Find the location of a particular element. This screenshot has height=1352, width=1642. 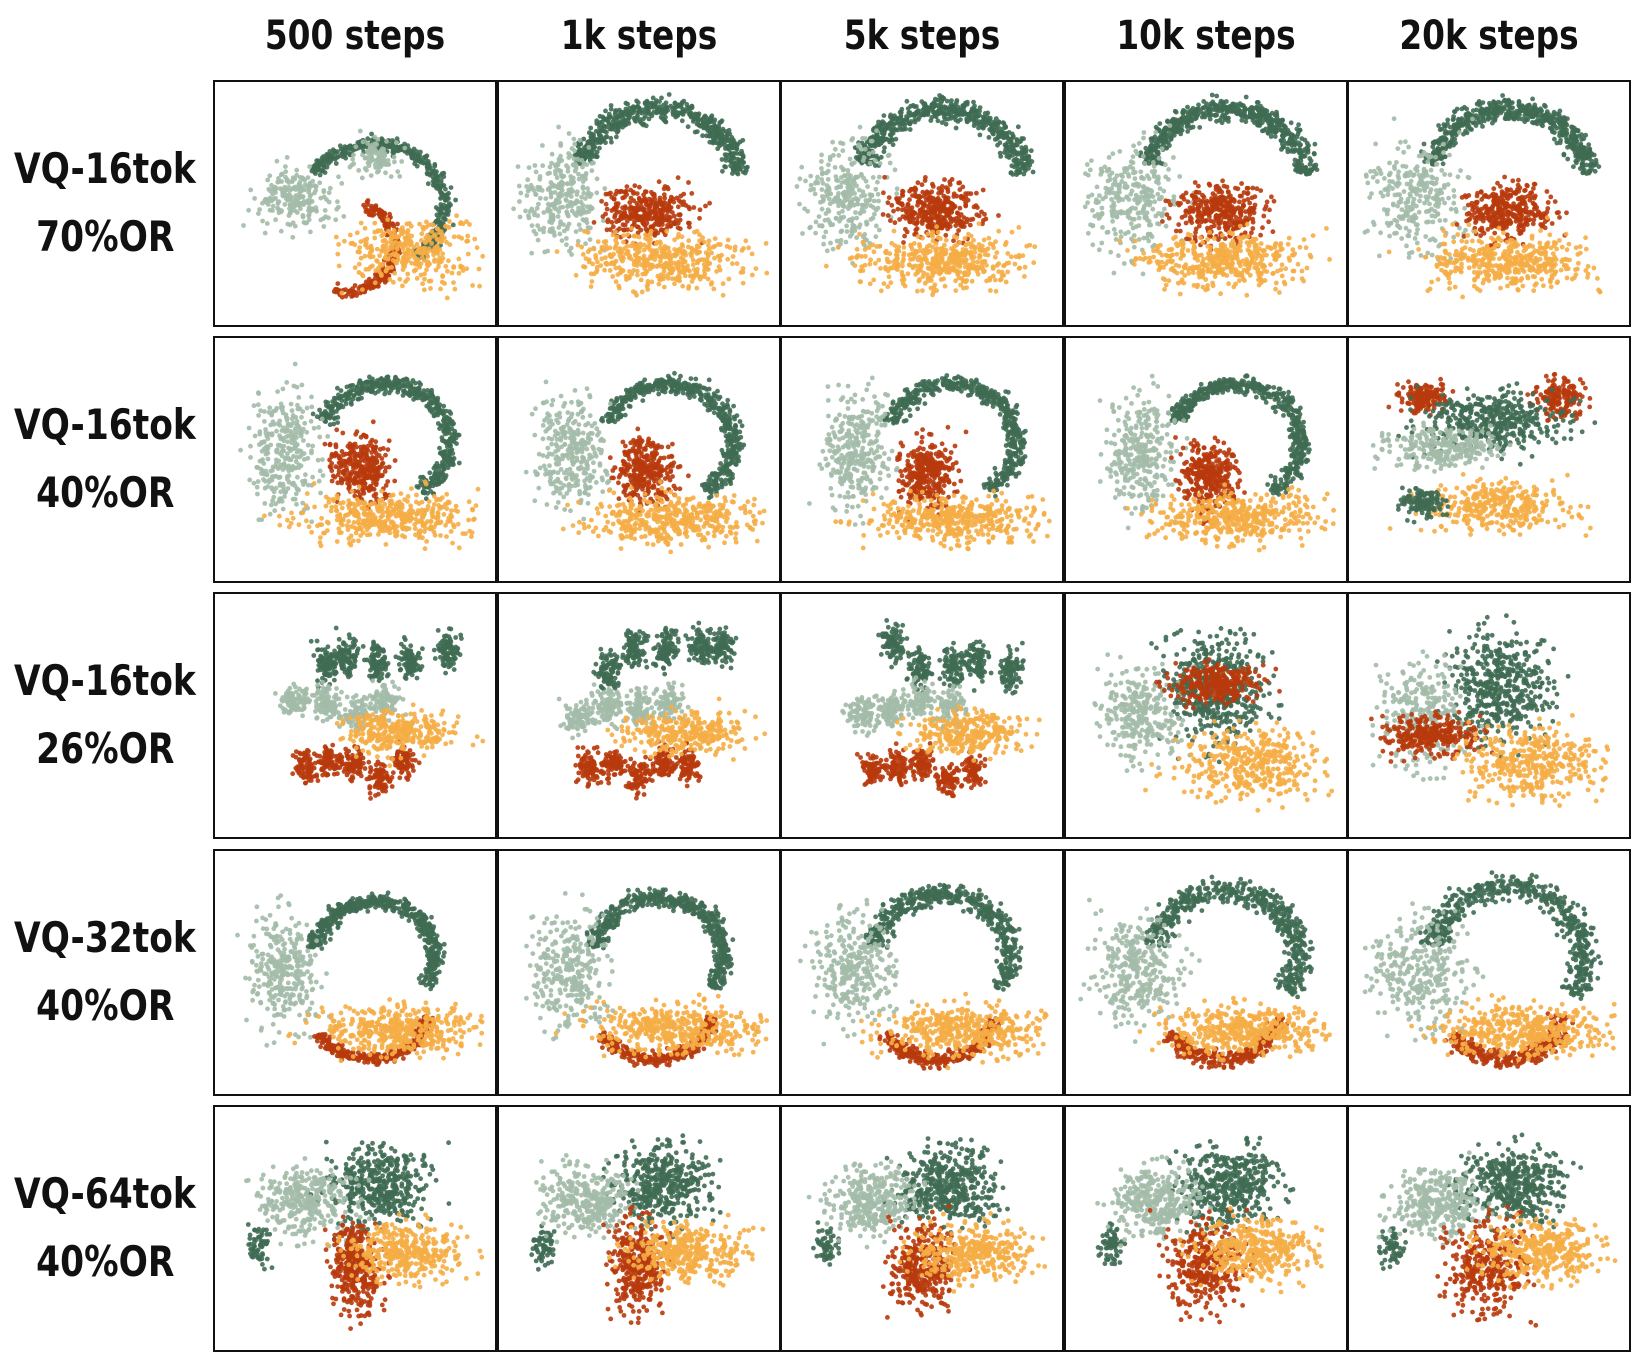

row-title-4-model: VQ-32tok is located at coordinates (105, 938).